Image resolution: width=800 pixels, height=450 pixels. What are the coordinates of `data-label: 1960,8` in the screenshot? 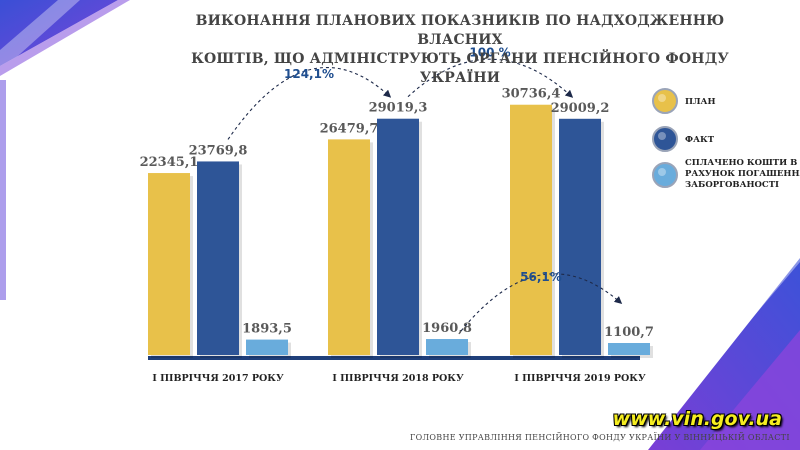 It's located at (447, 328).